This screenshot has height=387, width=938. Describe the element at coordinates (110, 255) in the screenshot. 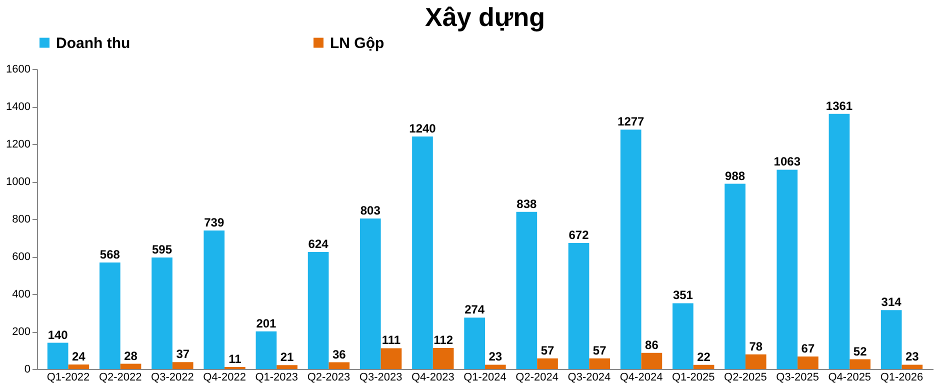

I see `data-label: 568` at that location.